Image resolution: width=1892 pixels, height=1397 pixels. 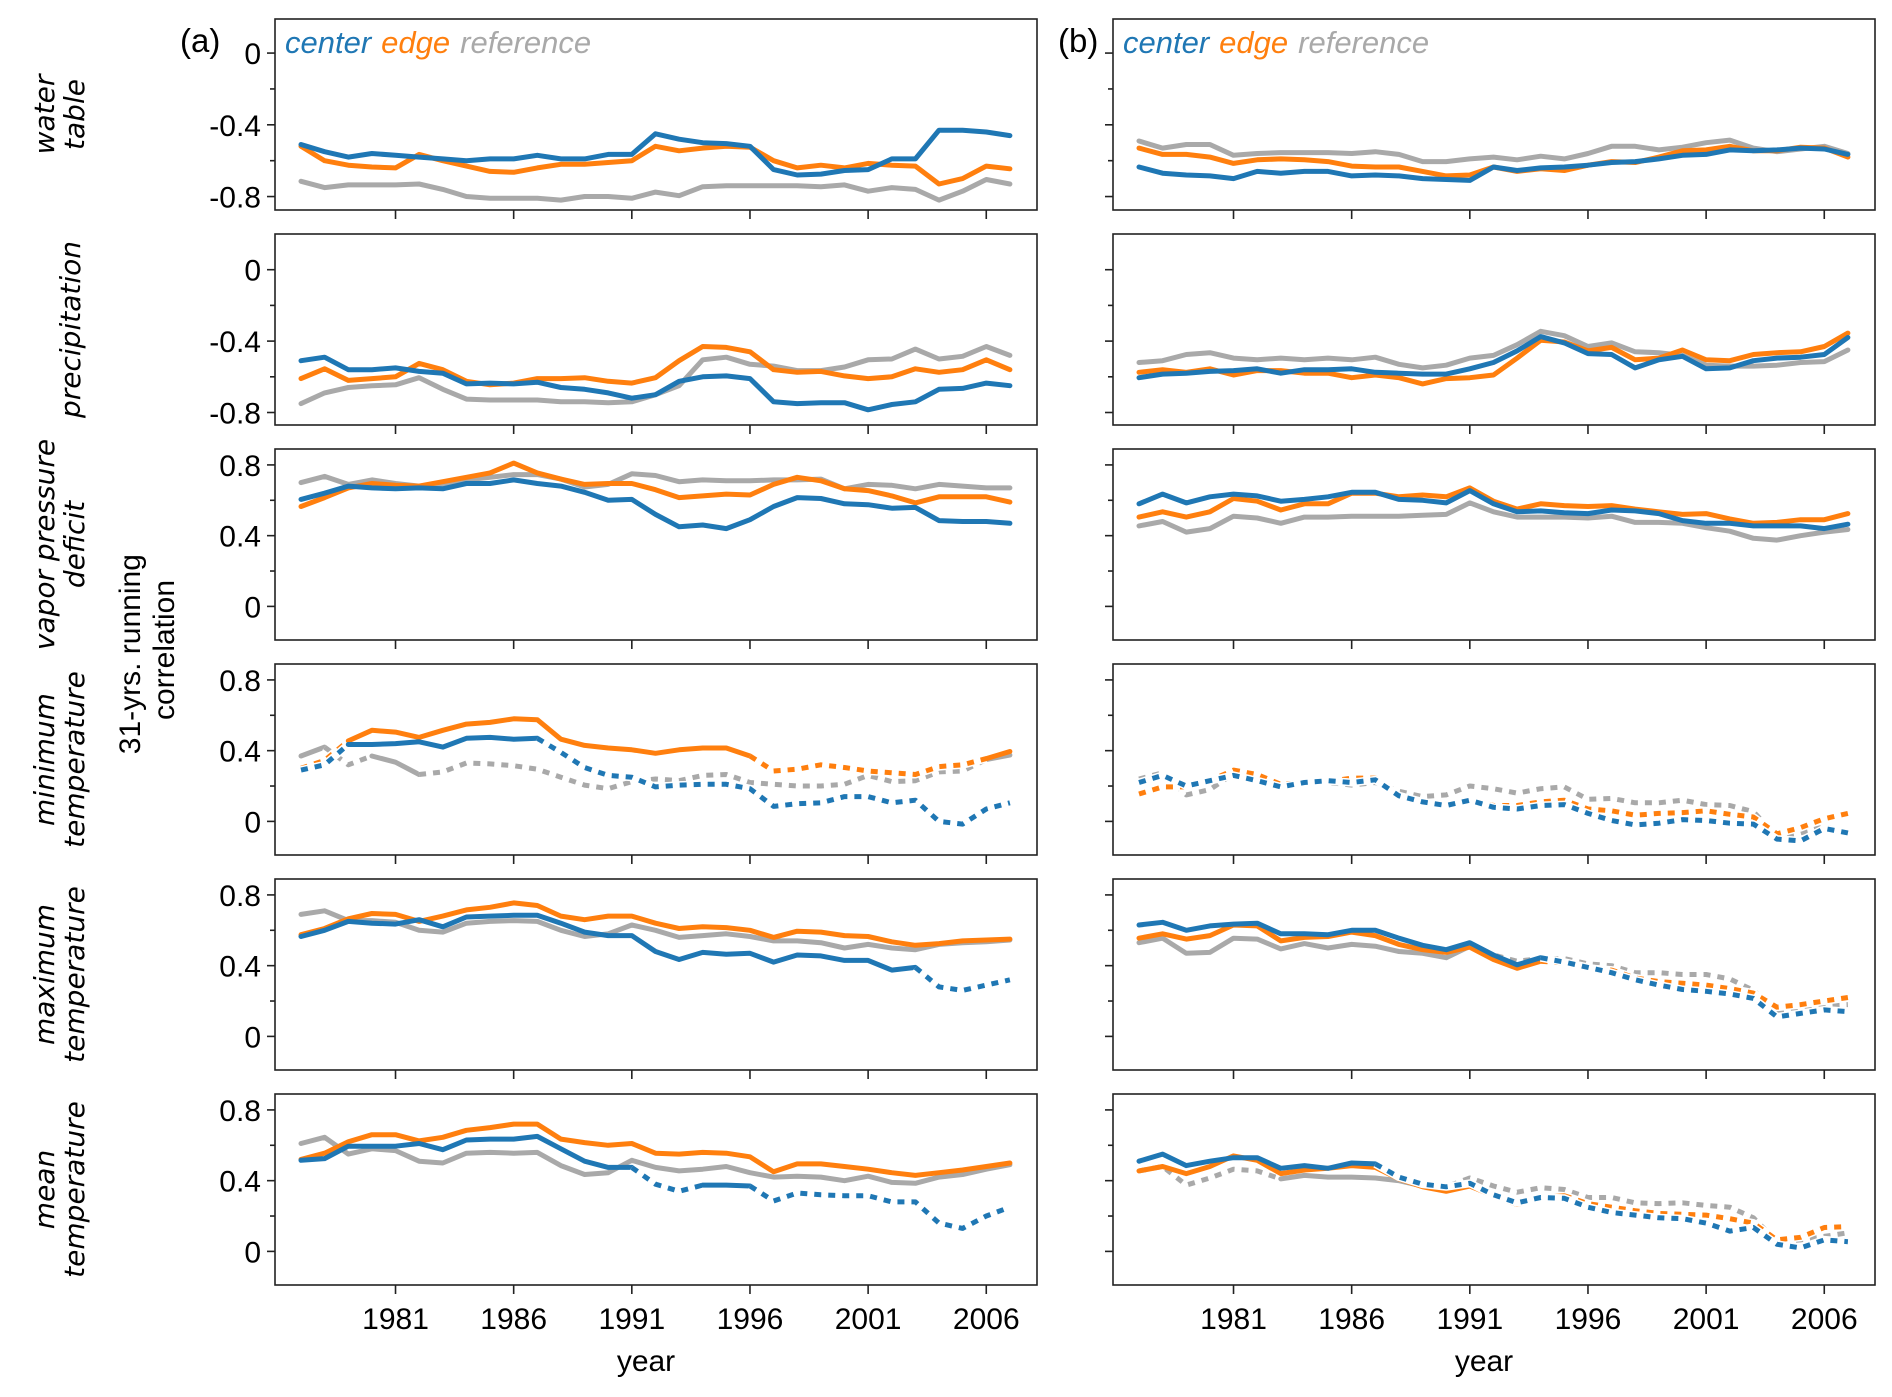 I want to click on series-reference, so click(x=1493, y=521).